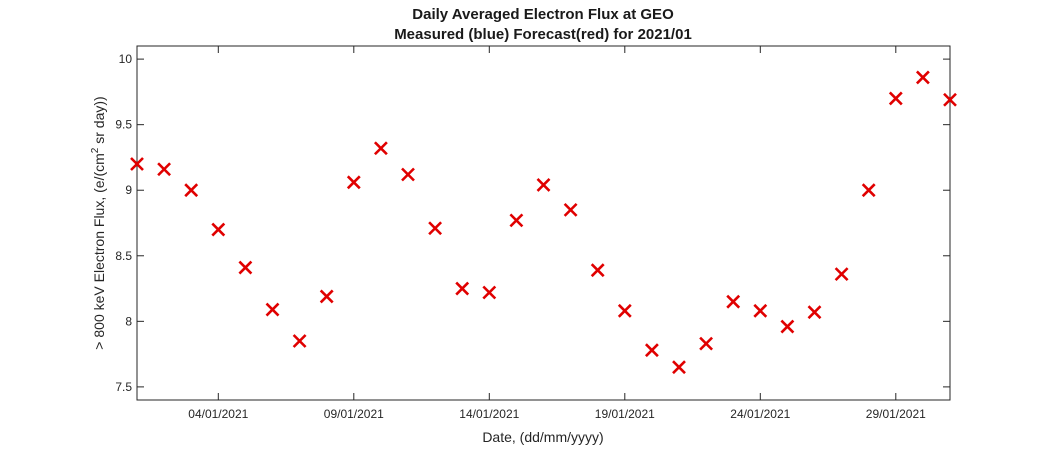 Image resolution: width=1050 pixels, height=450 pixels. I want to click on y-tick-label: 9.5, so click(123, 125).